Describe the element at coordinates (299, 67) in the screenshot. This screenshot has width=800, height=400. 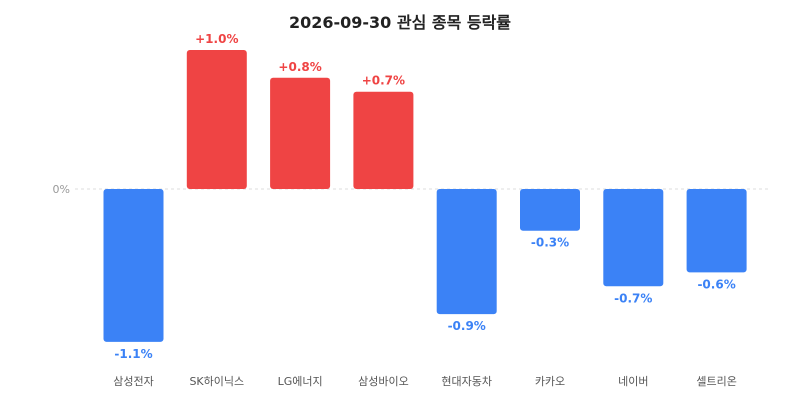
I see `data-label-2: +0.8%` at that location.